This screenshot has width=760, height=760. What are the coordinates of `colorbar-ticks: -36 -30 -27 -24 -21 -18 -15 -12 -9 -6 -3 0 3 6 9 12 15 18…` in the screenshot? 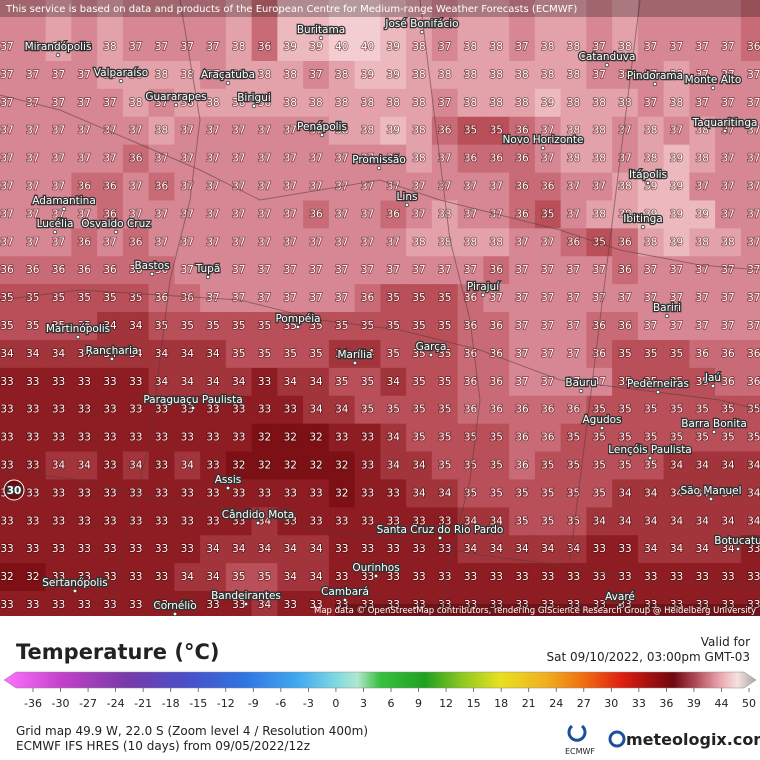 It's located at (390, 699).